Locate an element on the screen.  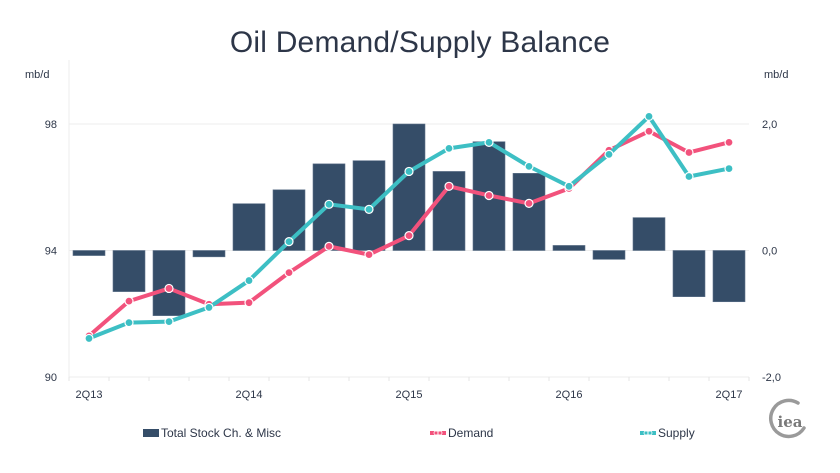
legend-item-demand: Demand is located at coordinates (461, 433).